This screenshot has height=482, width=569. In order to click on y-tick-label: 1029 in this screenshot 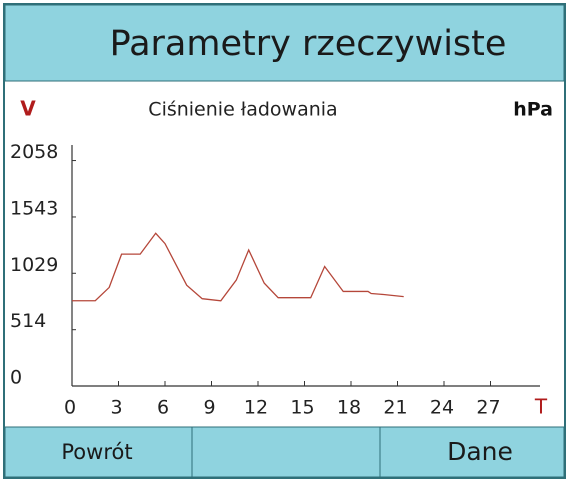, I will do `click(34, 265)`.